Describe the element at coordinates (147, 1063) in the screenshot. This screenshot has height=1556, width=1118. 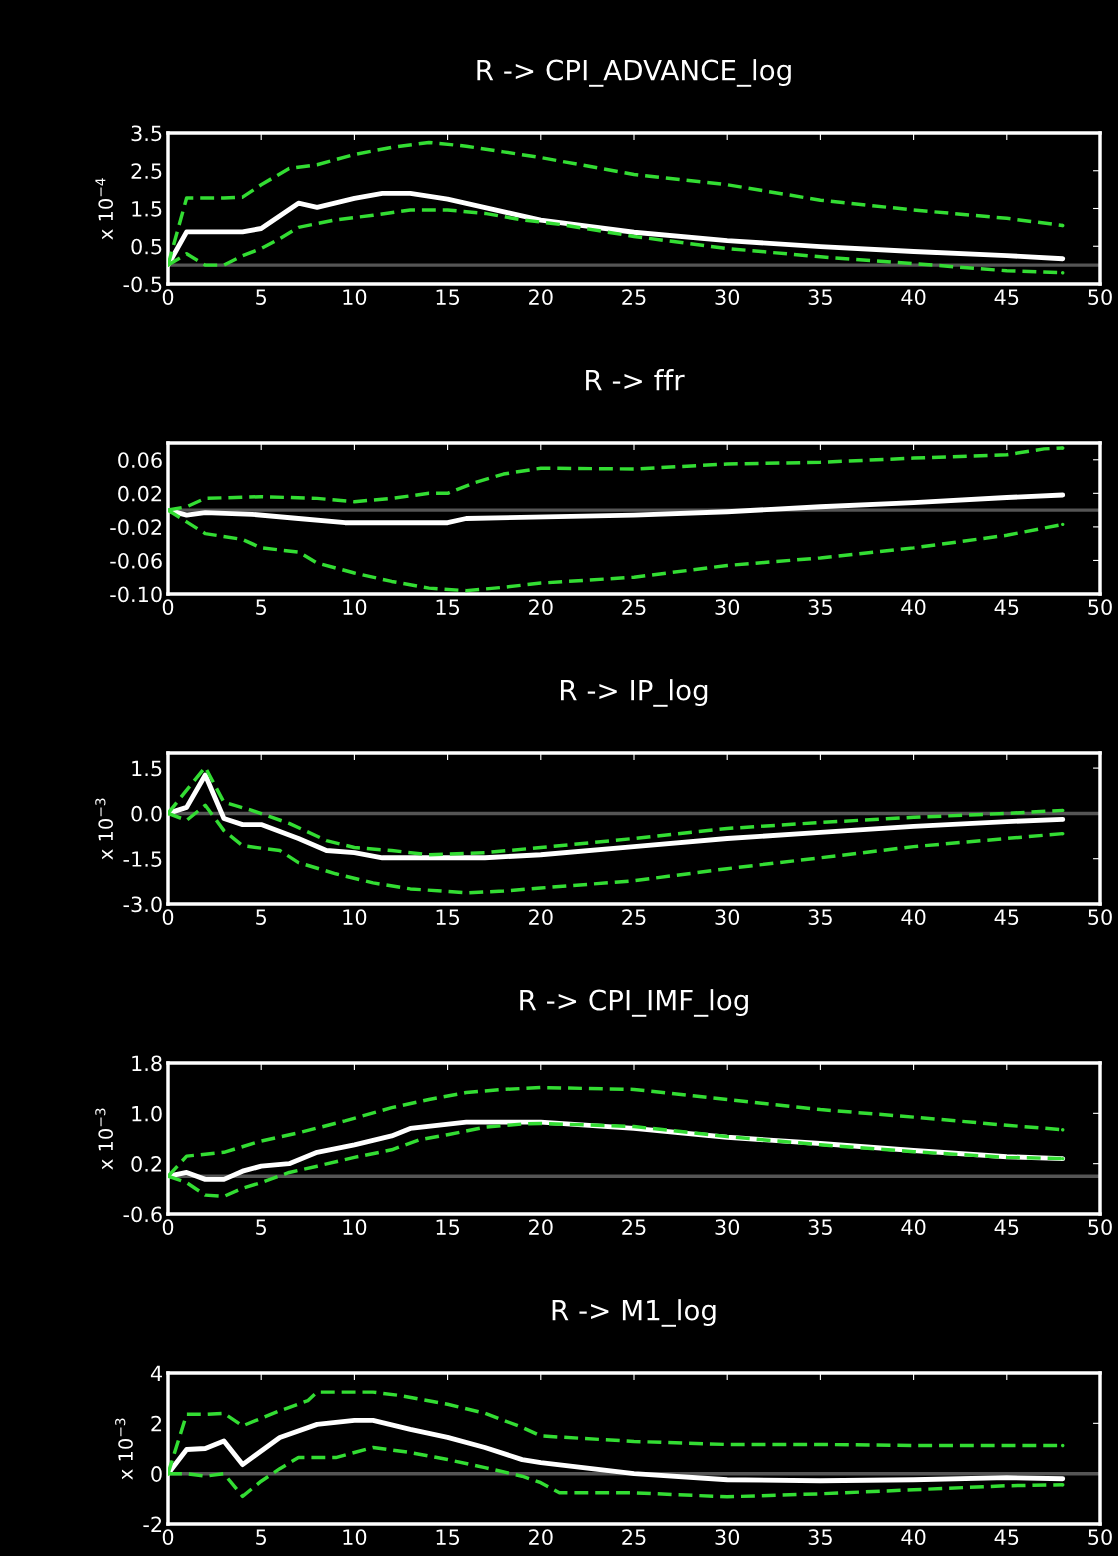
I see `y-tick-label: 1.8` at that location.